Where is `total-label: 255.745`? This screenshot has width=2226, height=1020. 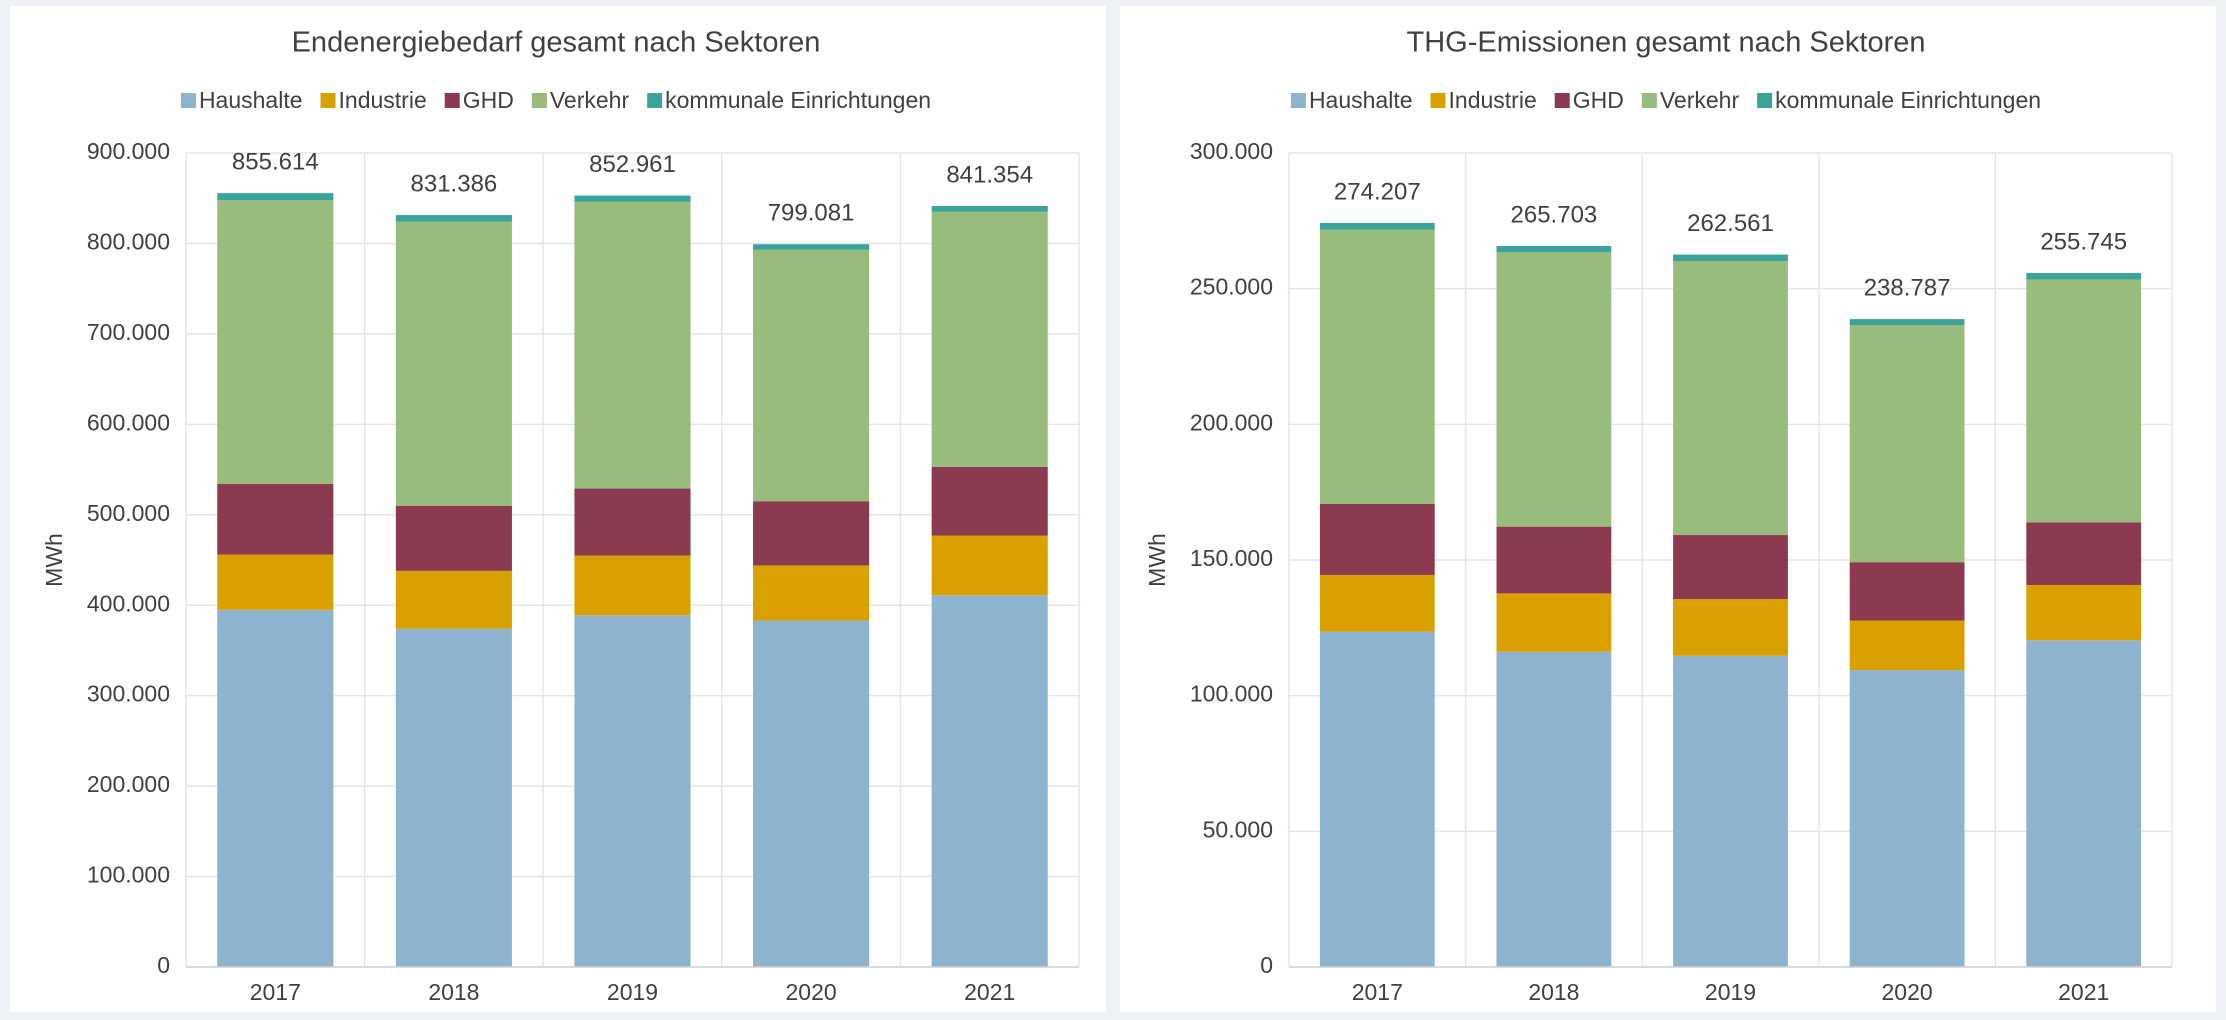
total-label: 255.745 is located at coordinates (2083, 241).